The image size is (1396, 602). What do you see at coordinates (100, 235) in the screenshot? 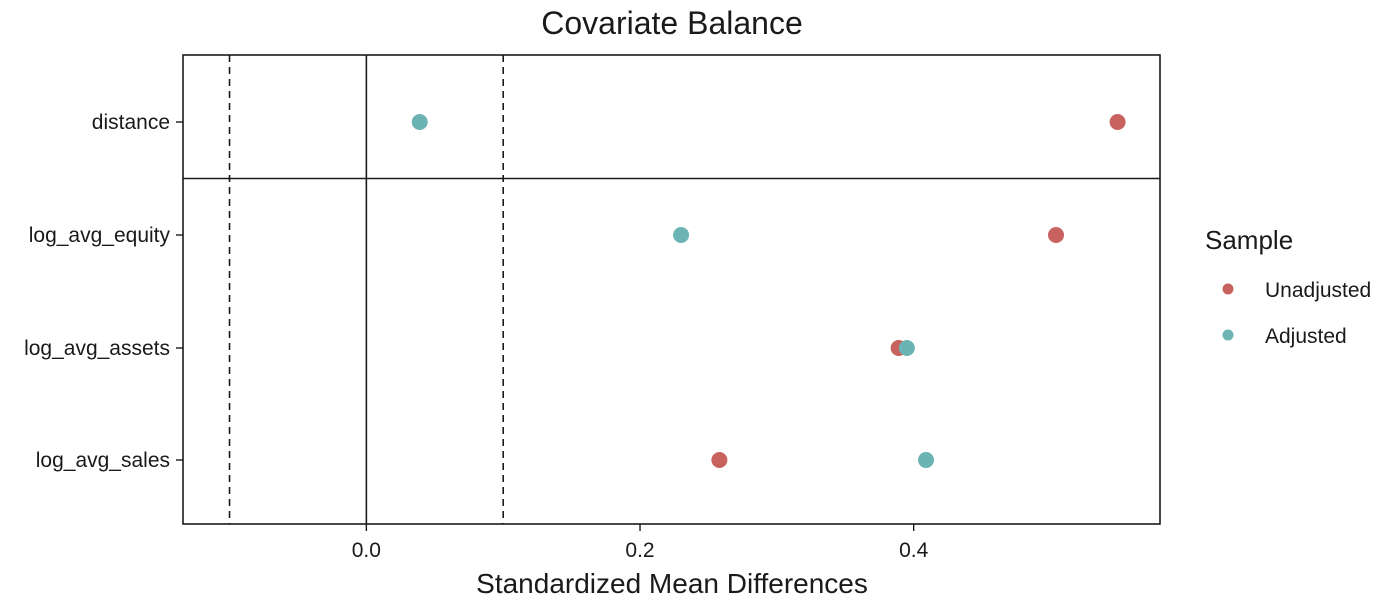
I see `y-tick-label-log_avg_equity: log_avg_equity` at bounding box center [100, 235].